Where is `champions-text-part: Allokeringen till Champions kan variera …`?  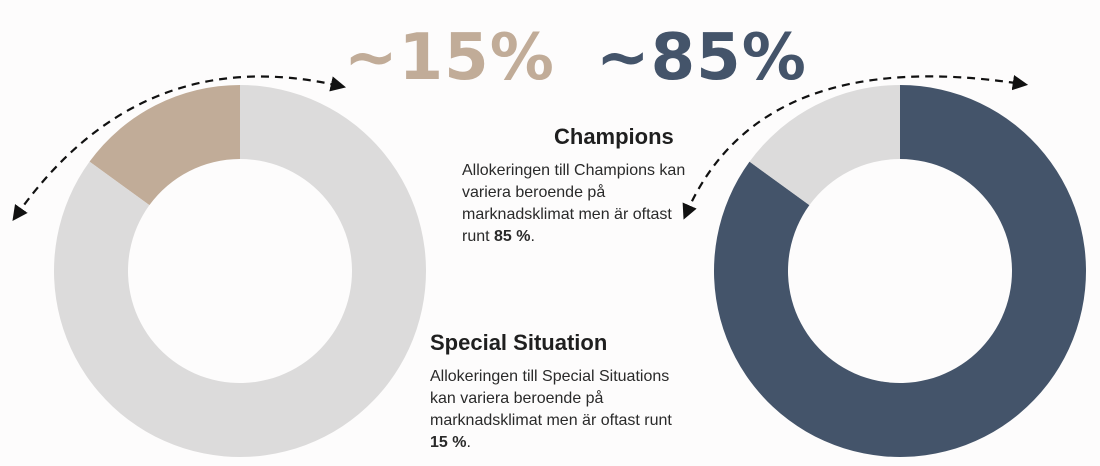
champions-text-part: Allokeringen till Champions kan variera … is located at coordinates (574, 203).